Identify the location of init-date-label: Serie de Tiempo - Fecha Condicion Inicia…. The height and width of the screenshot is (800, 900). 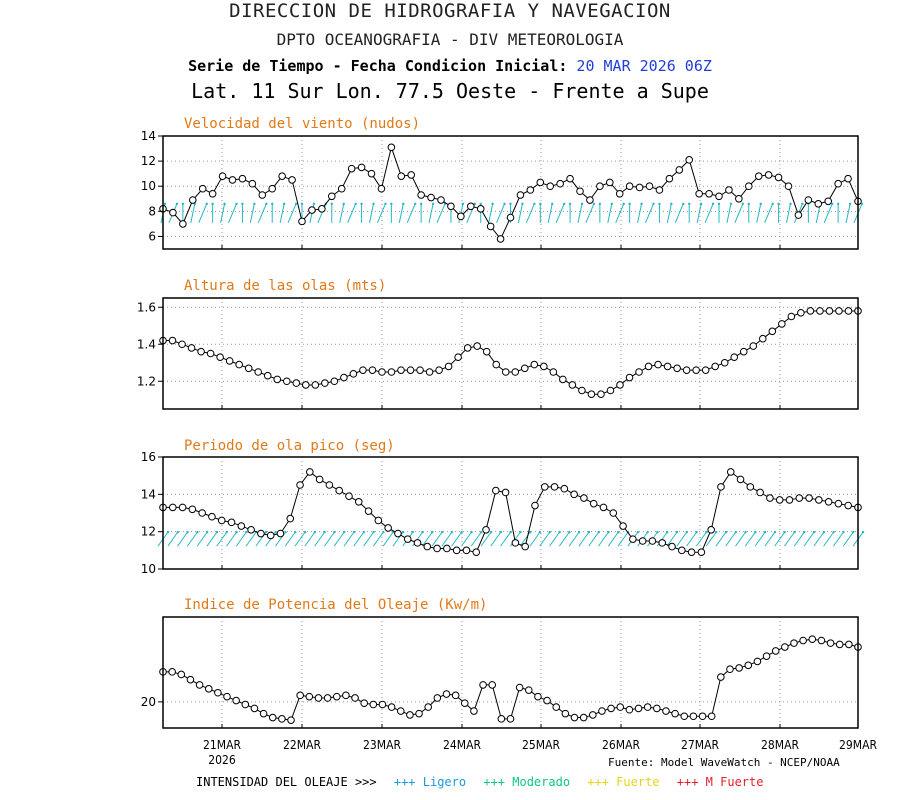
(378, 66).